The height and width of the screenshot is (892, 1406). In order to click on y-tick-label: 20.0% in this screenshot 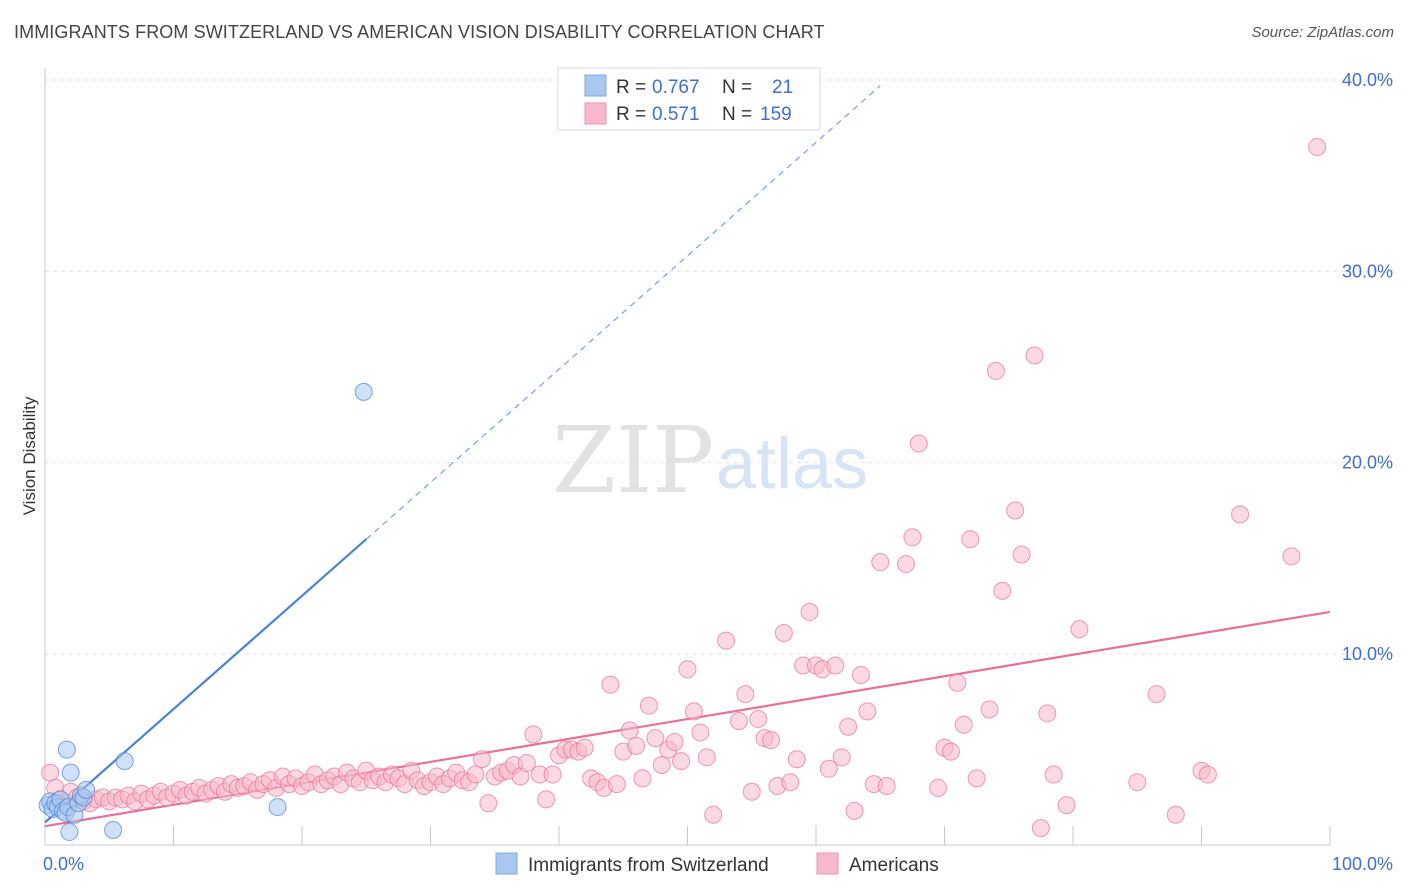, I will do `click(1367, 463)`.